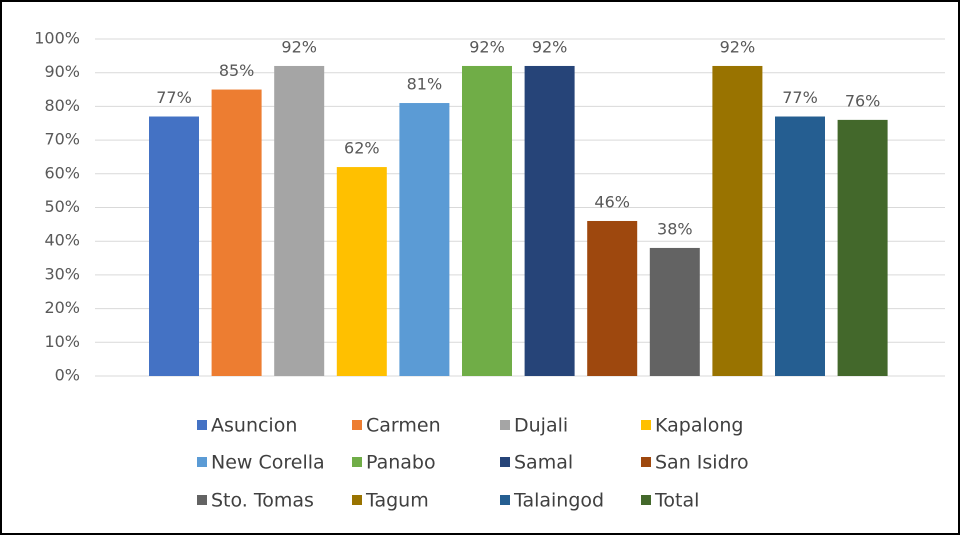 The width and height of the screenshot is (960, 535). I want to click on y-tick-label: 20%, so click(62, 307).